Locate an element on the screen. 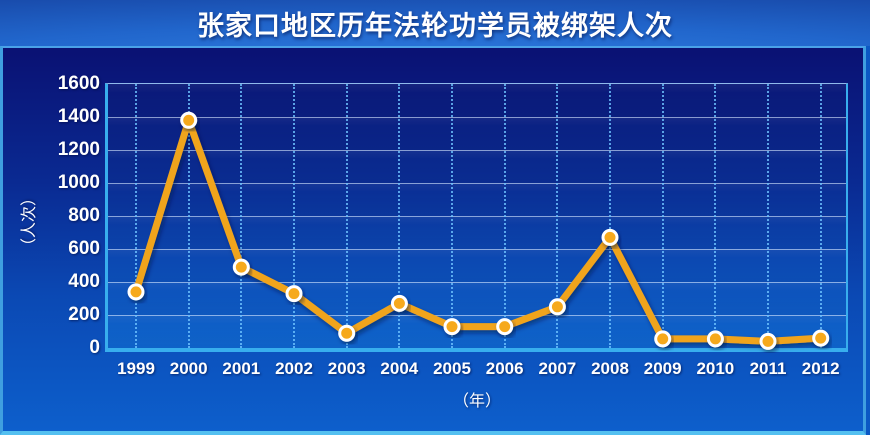 The width and height of the screenshot is (870, 435). x-tick-2009: 2009 is located at coordinates (662, 368).